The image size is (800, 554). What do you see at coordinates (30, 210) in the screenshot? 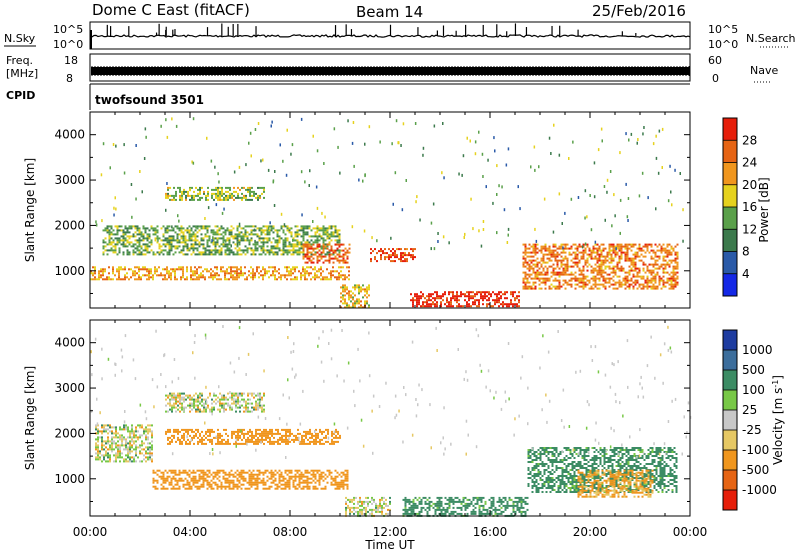
I see `power-ylabel: Slant Range [km]` at bounding box center [30, 210].